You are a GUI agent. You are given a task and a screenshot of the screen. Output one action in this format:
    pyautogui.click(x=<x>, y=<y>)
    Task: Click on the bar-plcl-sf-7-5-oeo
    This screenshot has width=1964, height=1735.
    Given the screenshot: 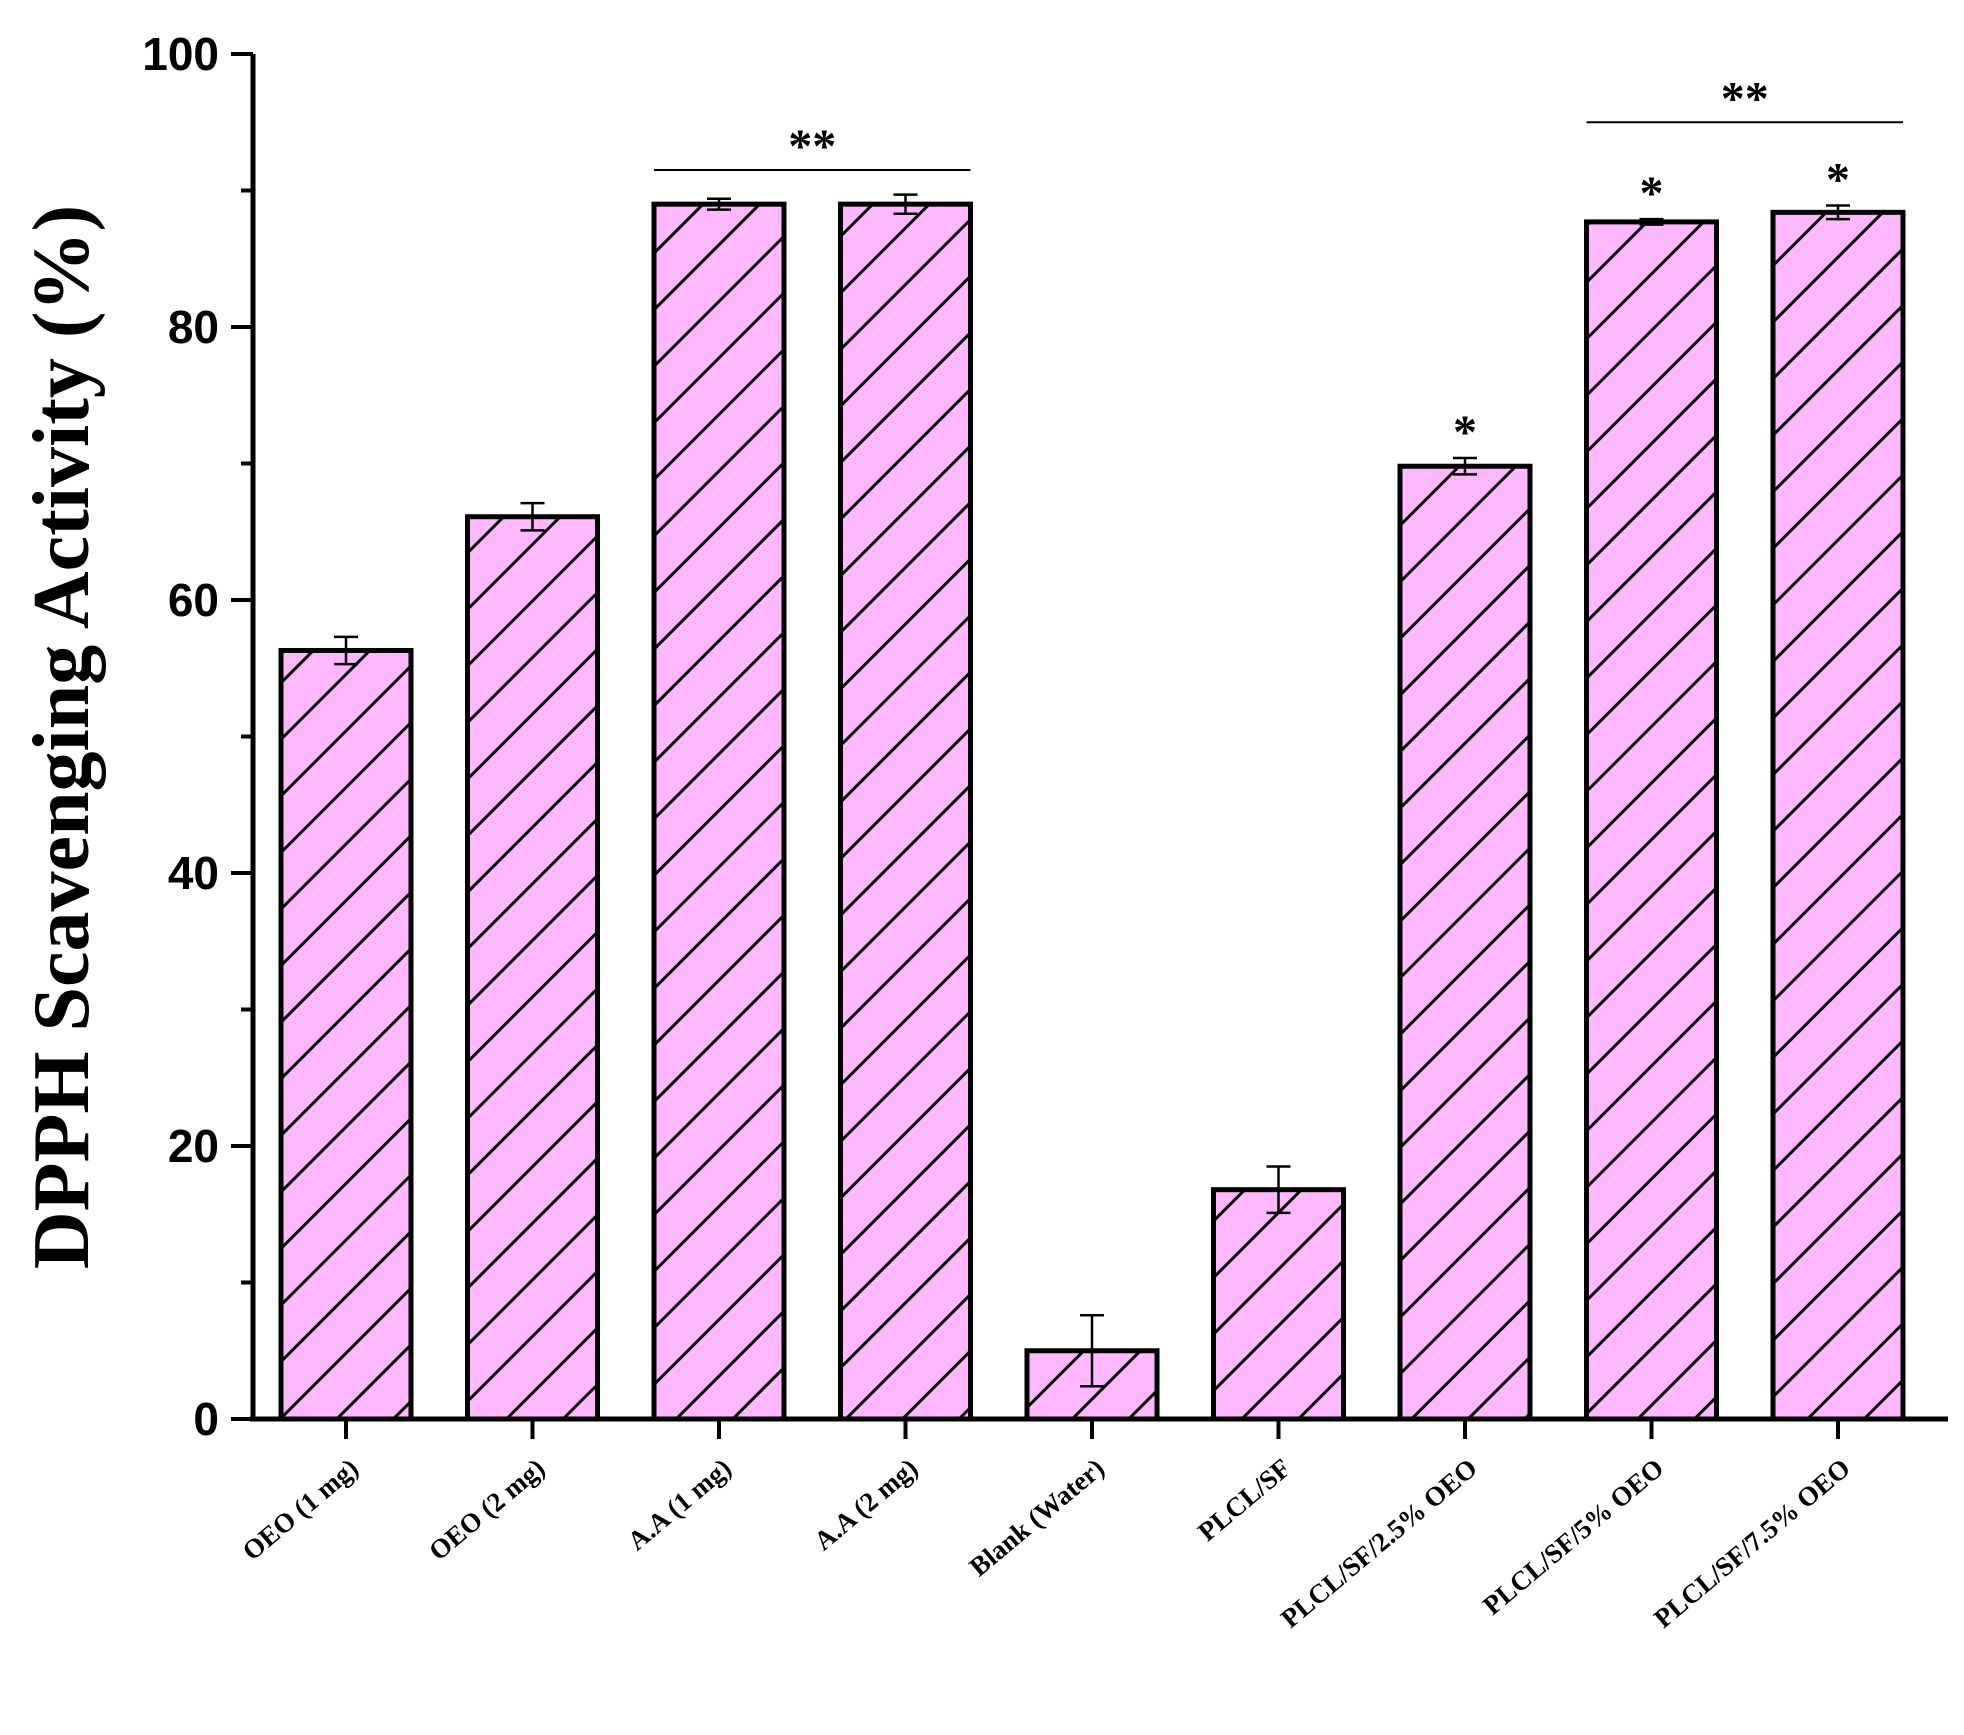 What is the action you would take?
    pyautogui.click(x=1838, y=815)
    